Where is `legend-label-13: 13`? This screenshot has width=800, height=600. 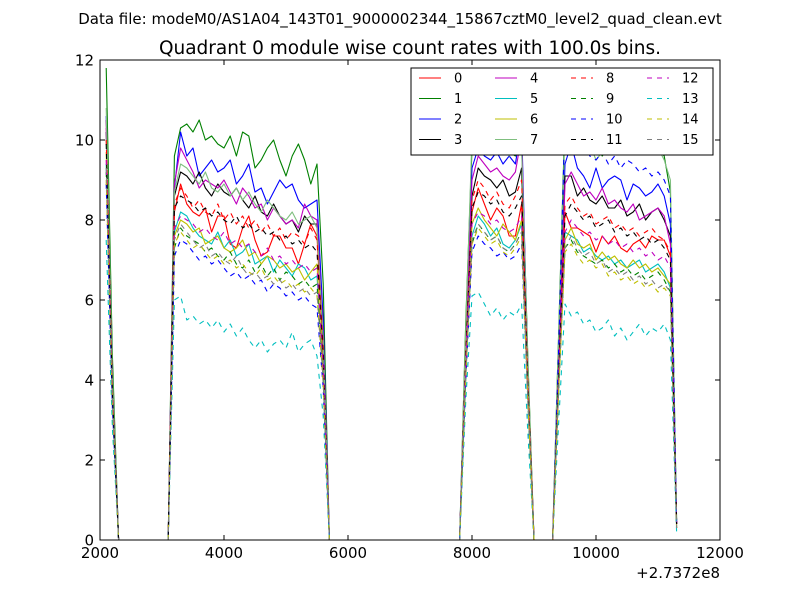 legend-label-13: 13 is located at coordinates (690, 99).